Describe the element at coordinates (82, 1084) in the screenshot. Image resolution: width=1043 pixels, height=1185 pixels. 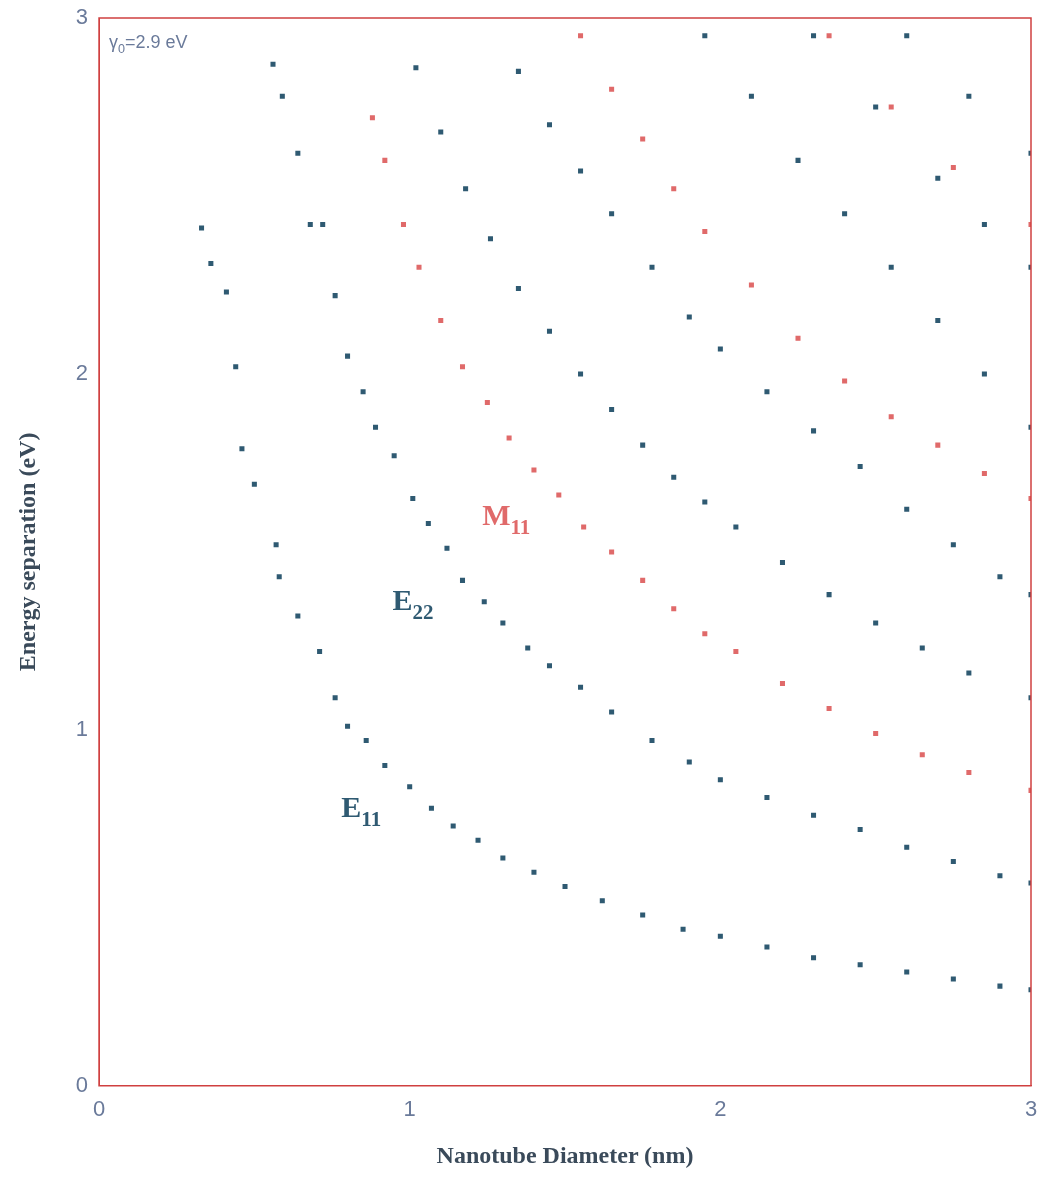
I see `y-tick-label: 0` at that location.